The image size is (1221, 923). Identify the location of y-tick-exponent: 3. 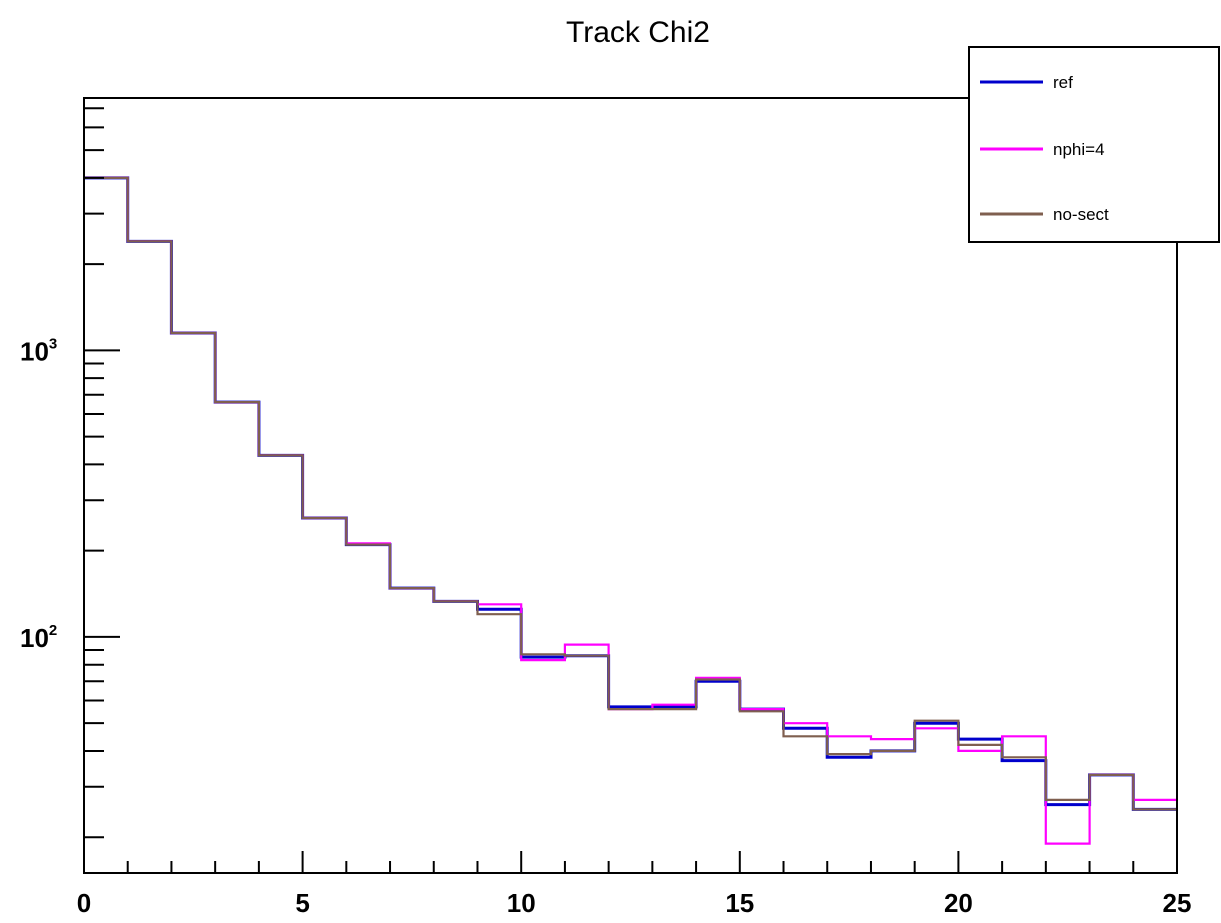
(53, 343).